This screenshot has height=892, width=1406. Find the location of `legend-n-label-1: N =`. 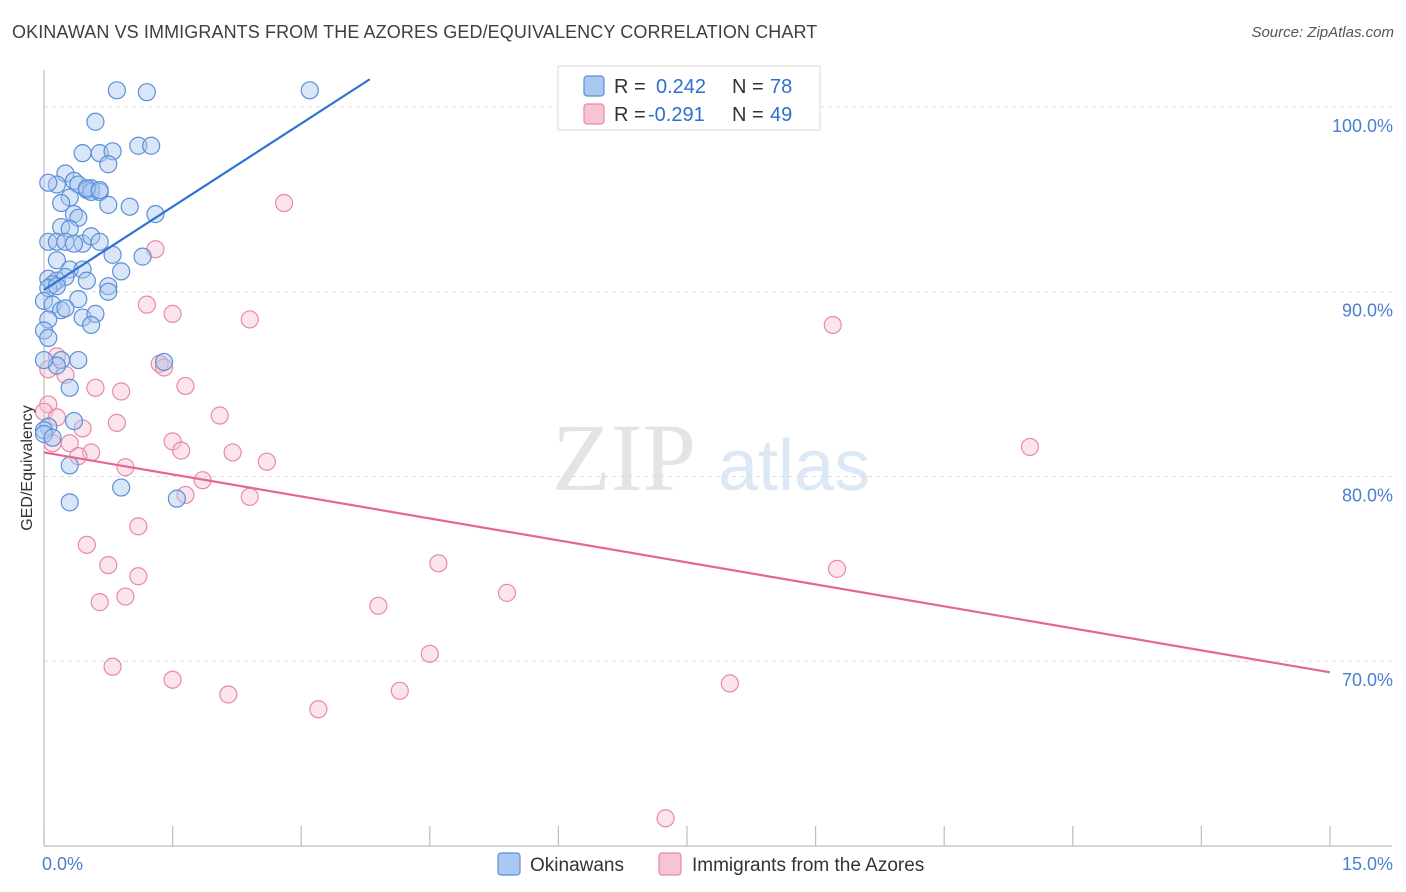

legend-n-label-1: N = is located at coordinates (748, 87).